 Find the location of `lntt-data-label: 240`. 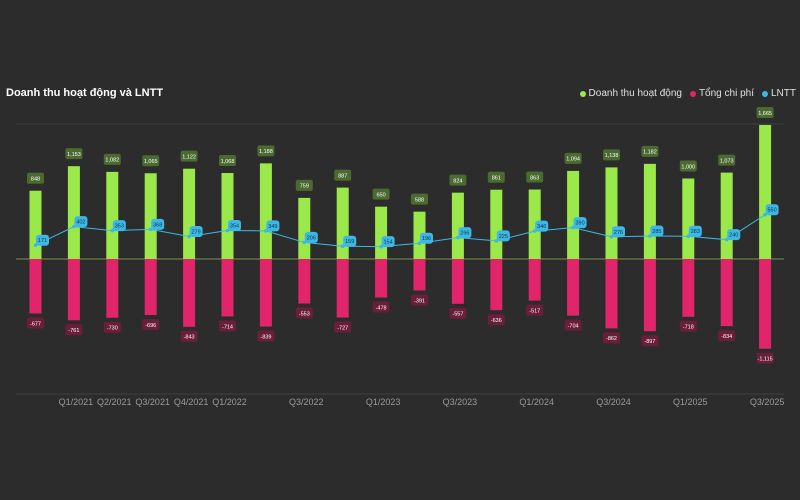

lntt-data-label: 240 is located at coordinates (733, 236).